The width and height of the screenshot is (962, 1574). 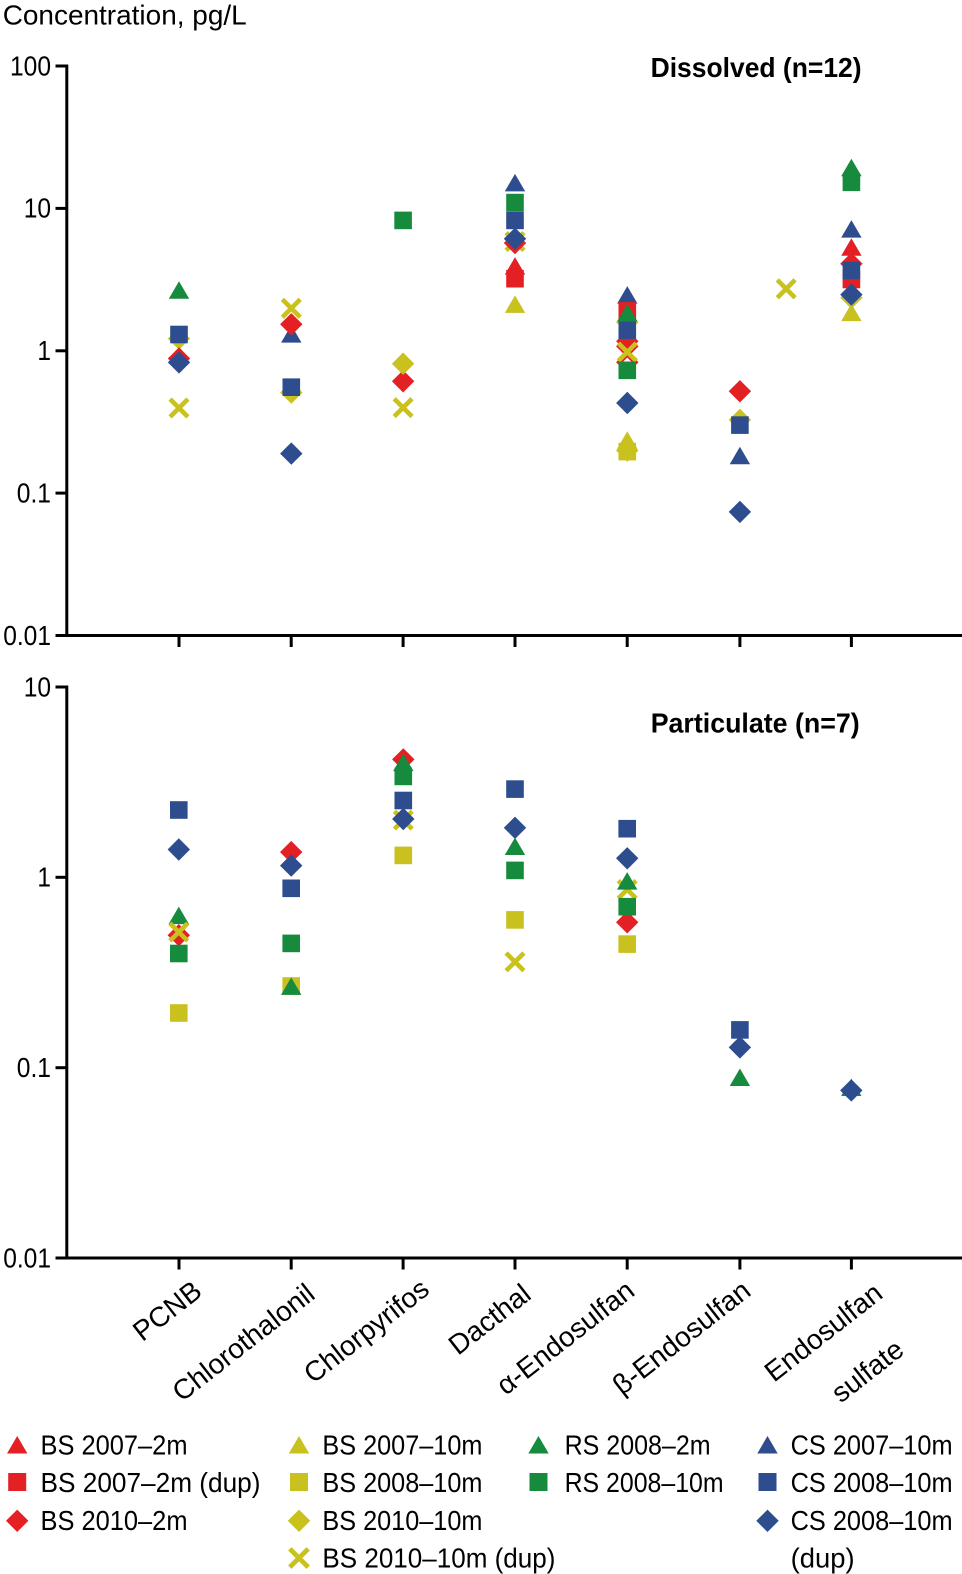 What do you see at coordinates (644, 1482) in the screenshot?
I see `svg-text: RS 2008–10m` at bounding box center [644, 1482].